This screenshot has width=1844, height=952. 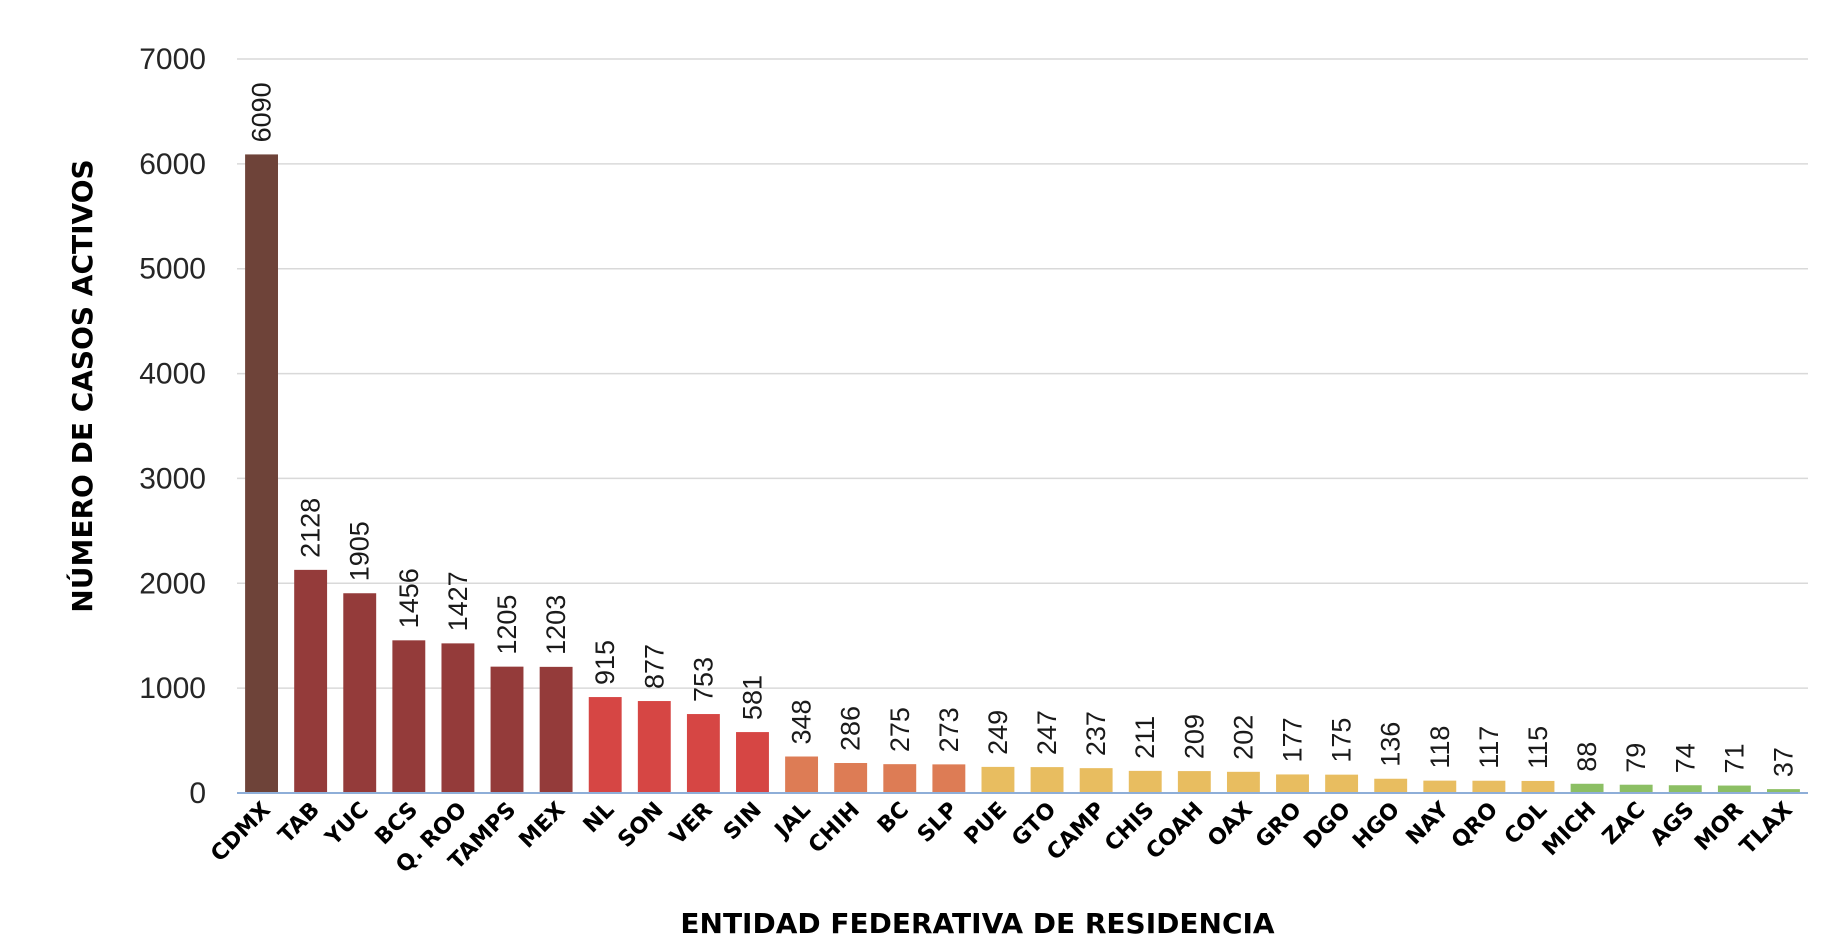 What do you see at coordinates (1685, 758) in the screenshot?
I see `data-label: 74` at bounding box center [1685, 758].